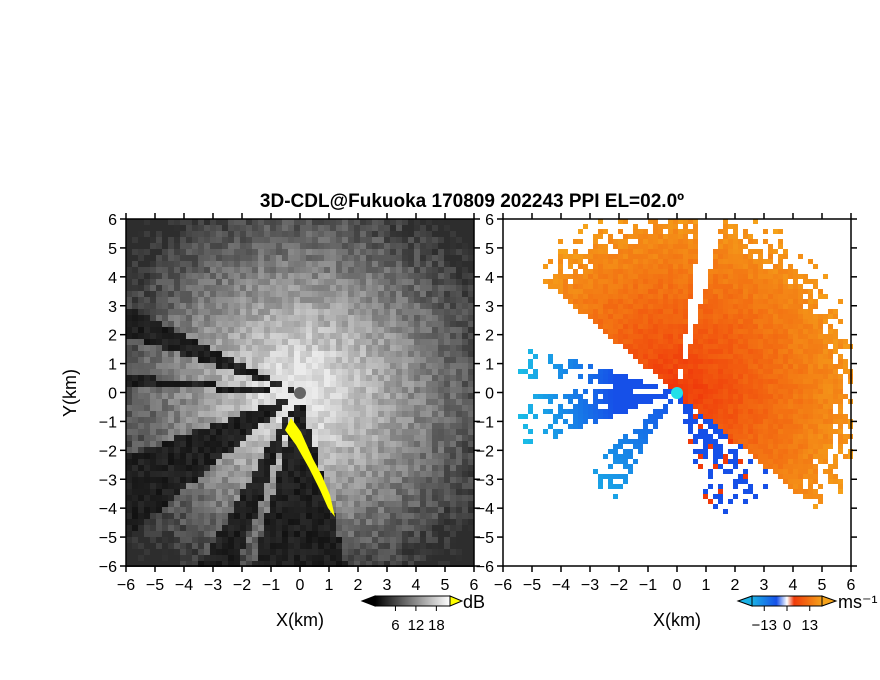  What do you see at coordinates (112, 336) in the screenshot?
I see `y-tick-label: 2` at bounding box center [112, 336].